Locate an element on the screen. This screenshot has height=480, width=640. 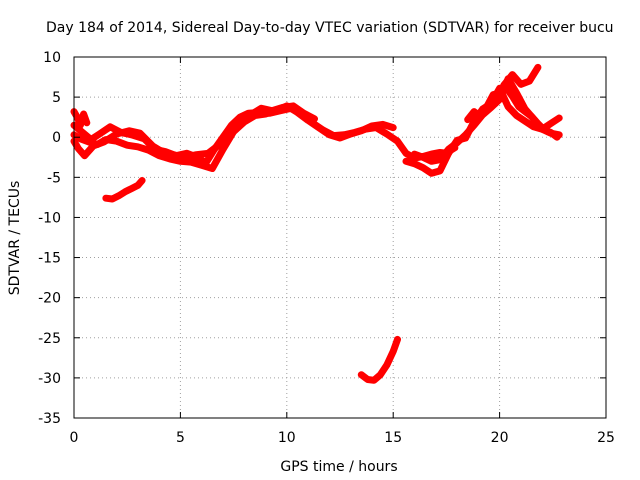
x-tick-label: 25 is located at coordinates (606, 438).